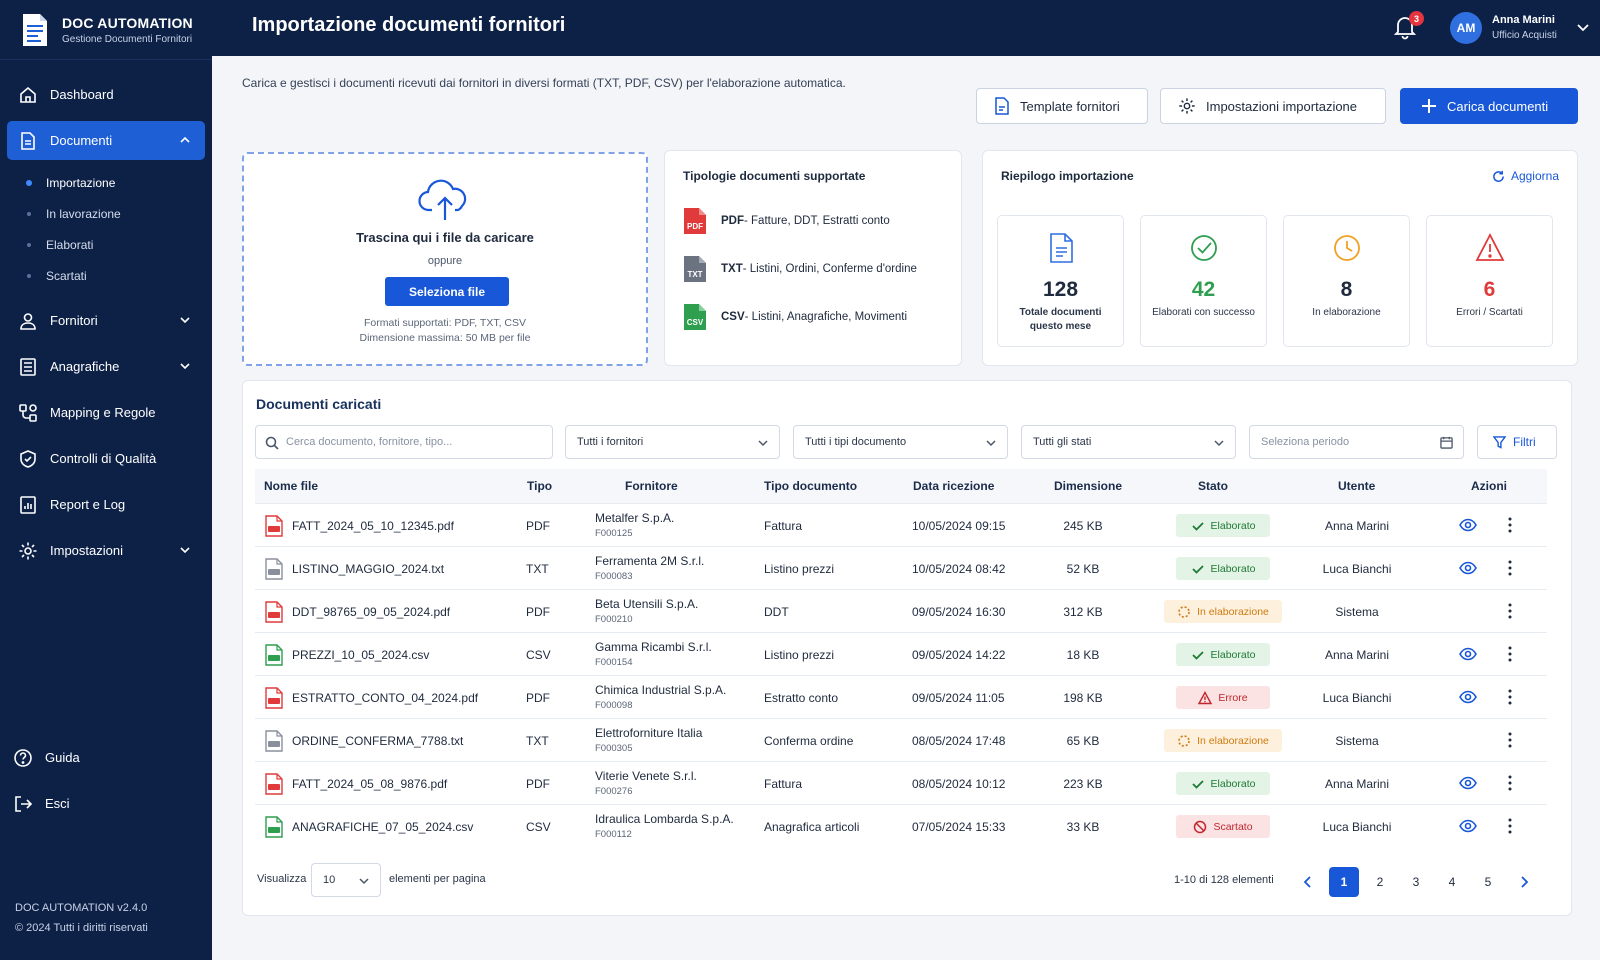 This screenshot has width=1600, height=960. What do you see at coordinates (1308, 882) in the screenshot?
I see `prev-page-button` at bounding box center [1308, 882].